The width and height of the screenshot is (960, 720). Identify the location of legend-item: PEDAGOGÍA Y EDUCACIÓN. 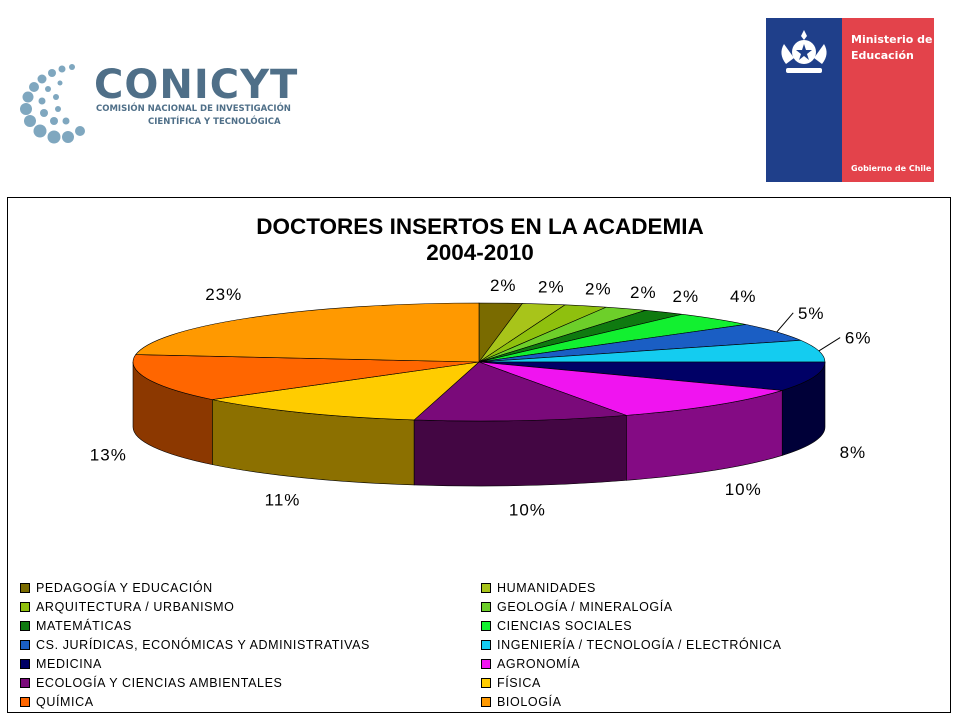
(116, 588).